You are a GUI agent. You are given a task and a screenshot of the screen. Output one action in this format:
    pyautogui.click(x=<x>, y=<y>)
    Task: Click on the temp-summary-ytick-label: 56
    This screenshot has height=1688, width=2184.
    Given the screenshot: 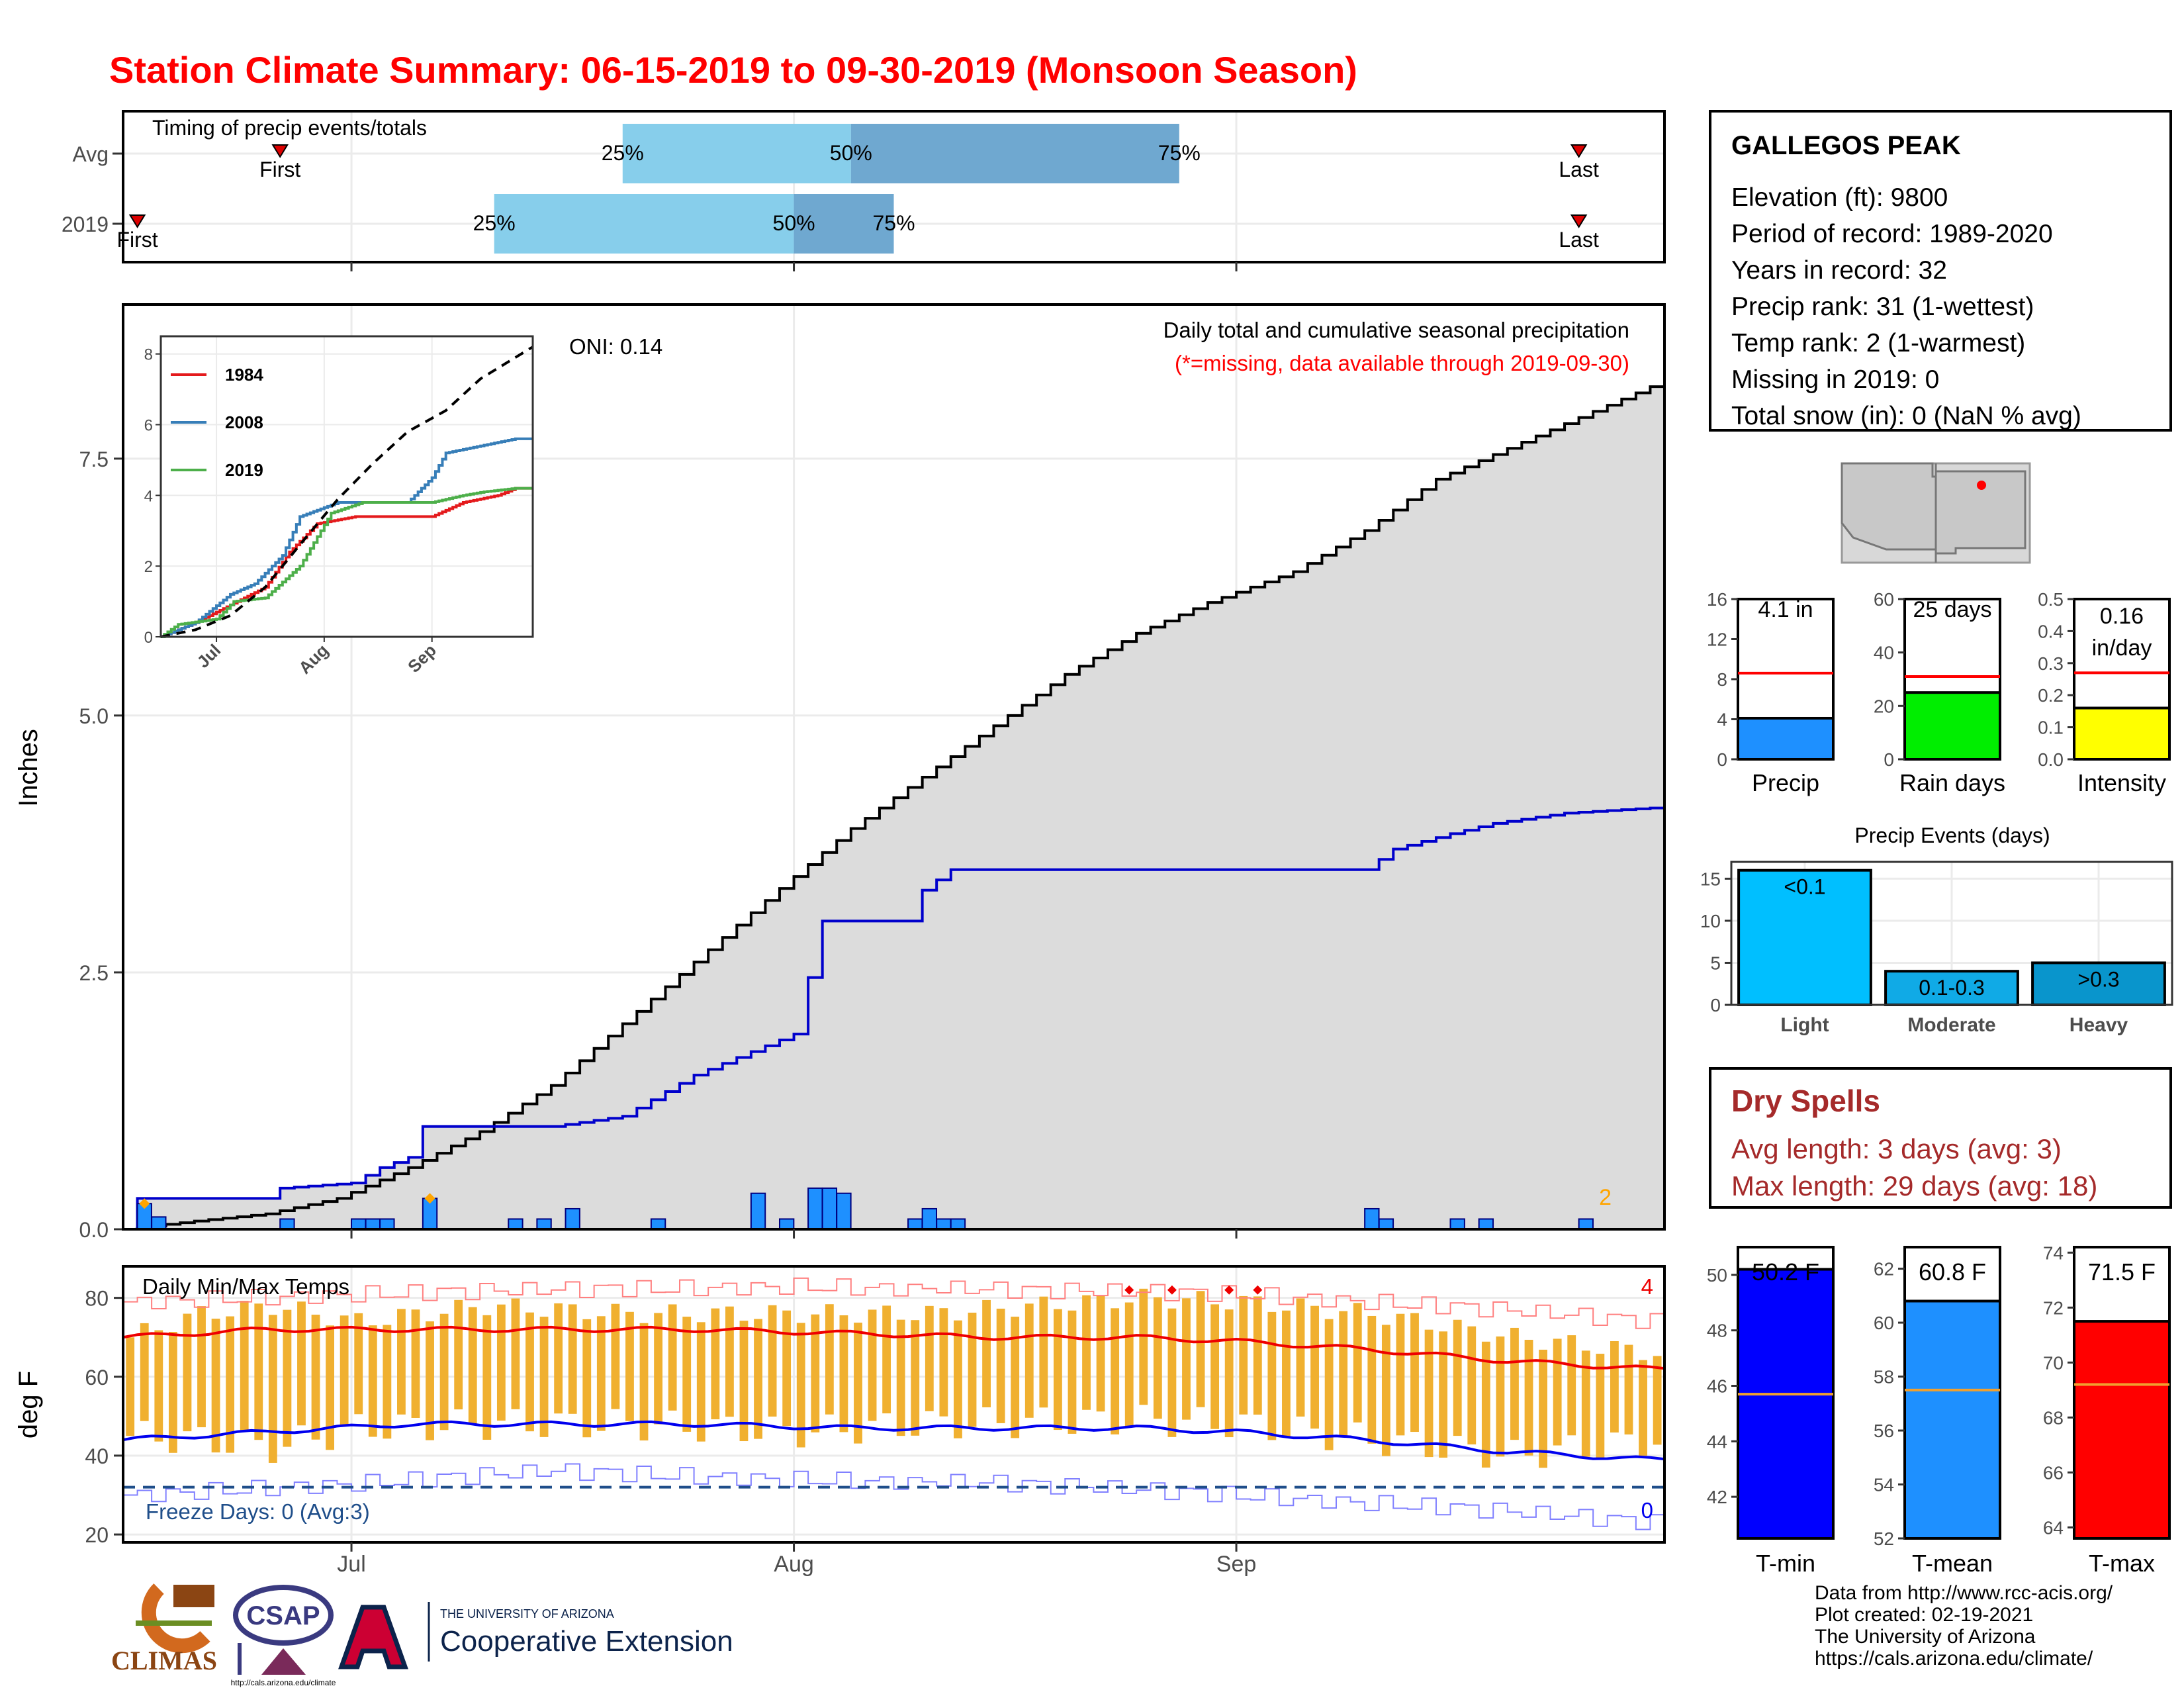 What is the action you would take?
    pyautogui.click(x=1884, y=1431)
    